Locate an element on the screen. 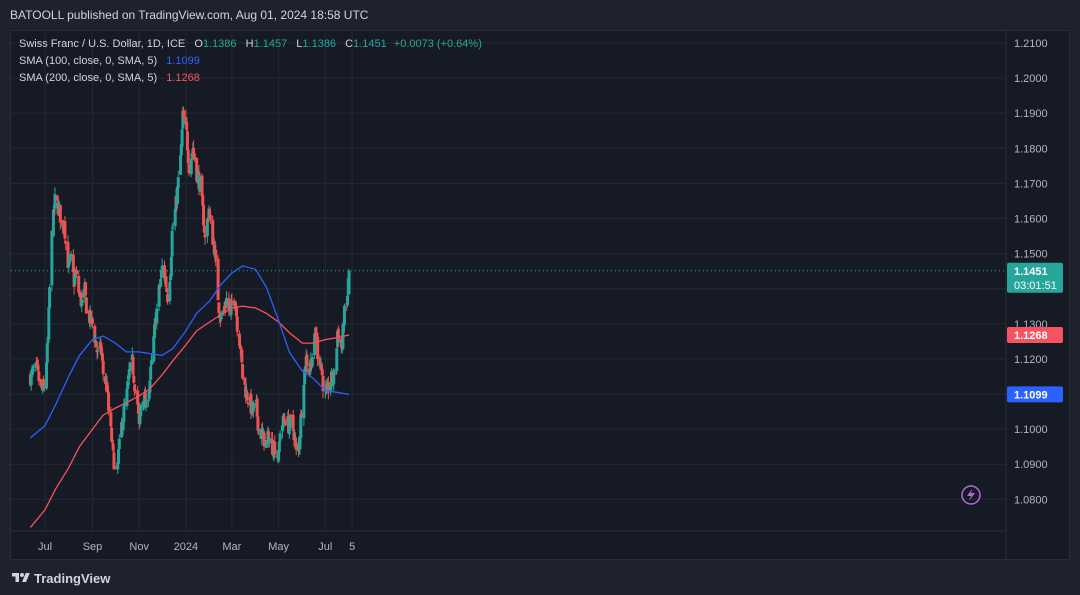 This screenshot has height=595, width=1080. tradingview-logo: TradingView is located at coordinates (60, 578).